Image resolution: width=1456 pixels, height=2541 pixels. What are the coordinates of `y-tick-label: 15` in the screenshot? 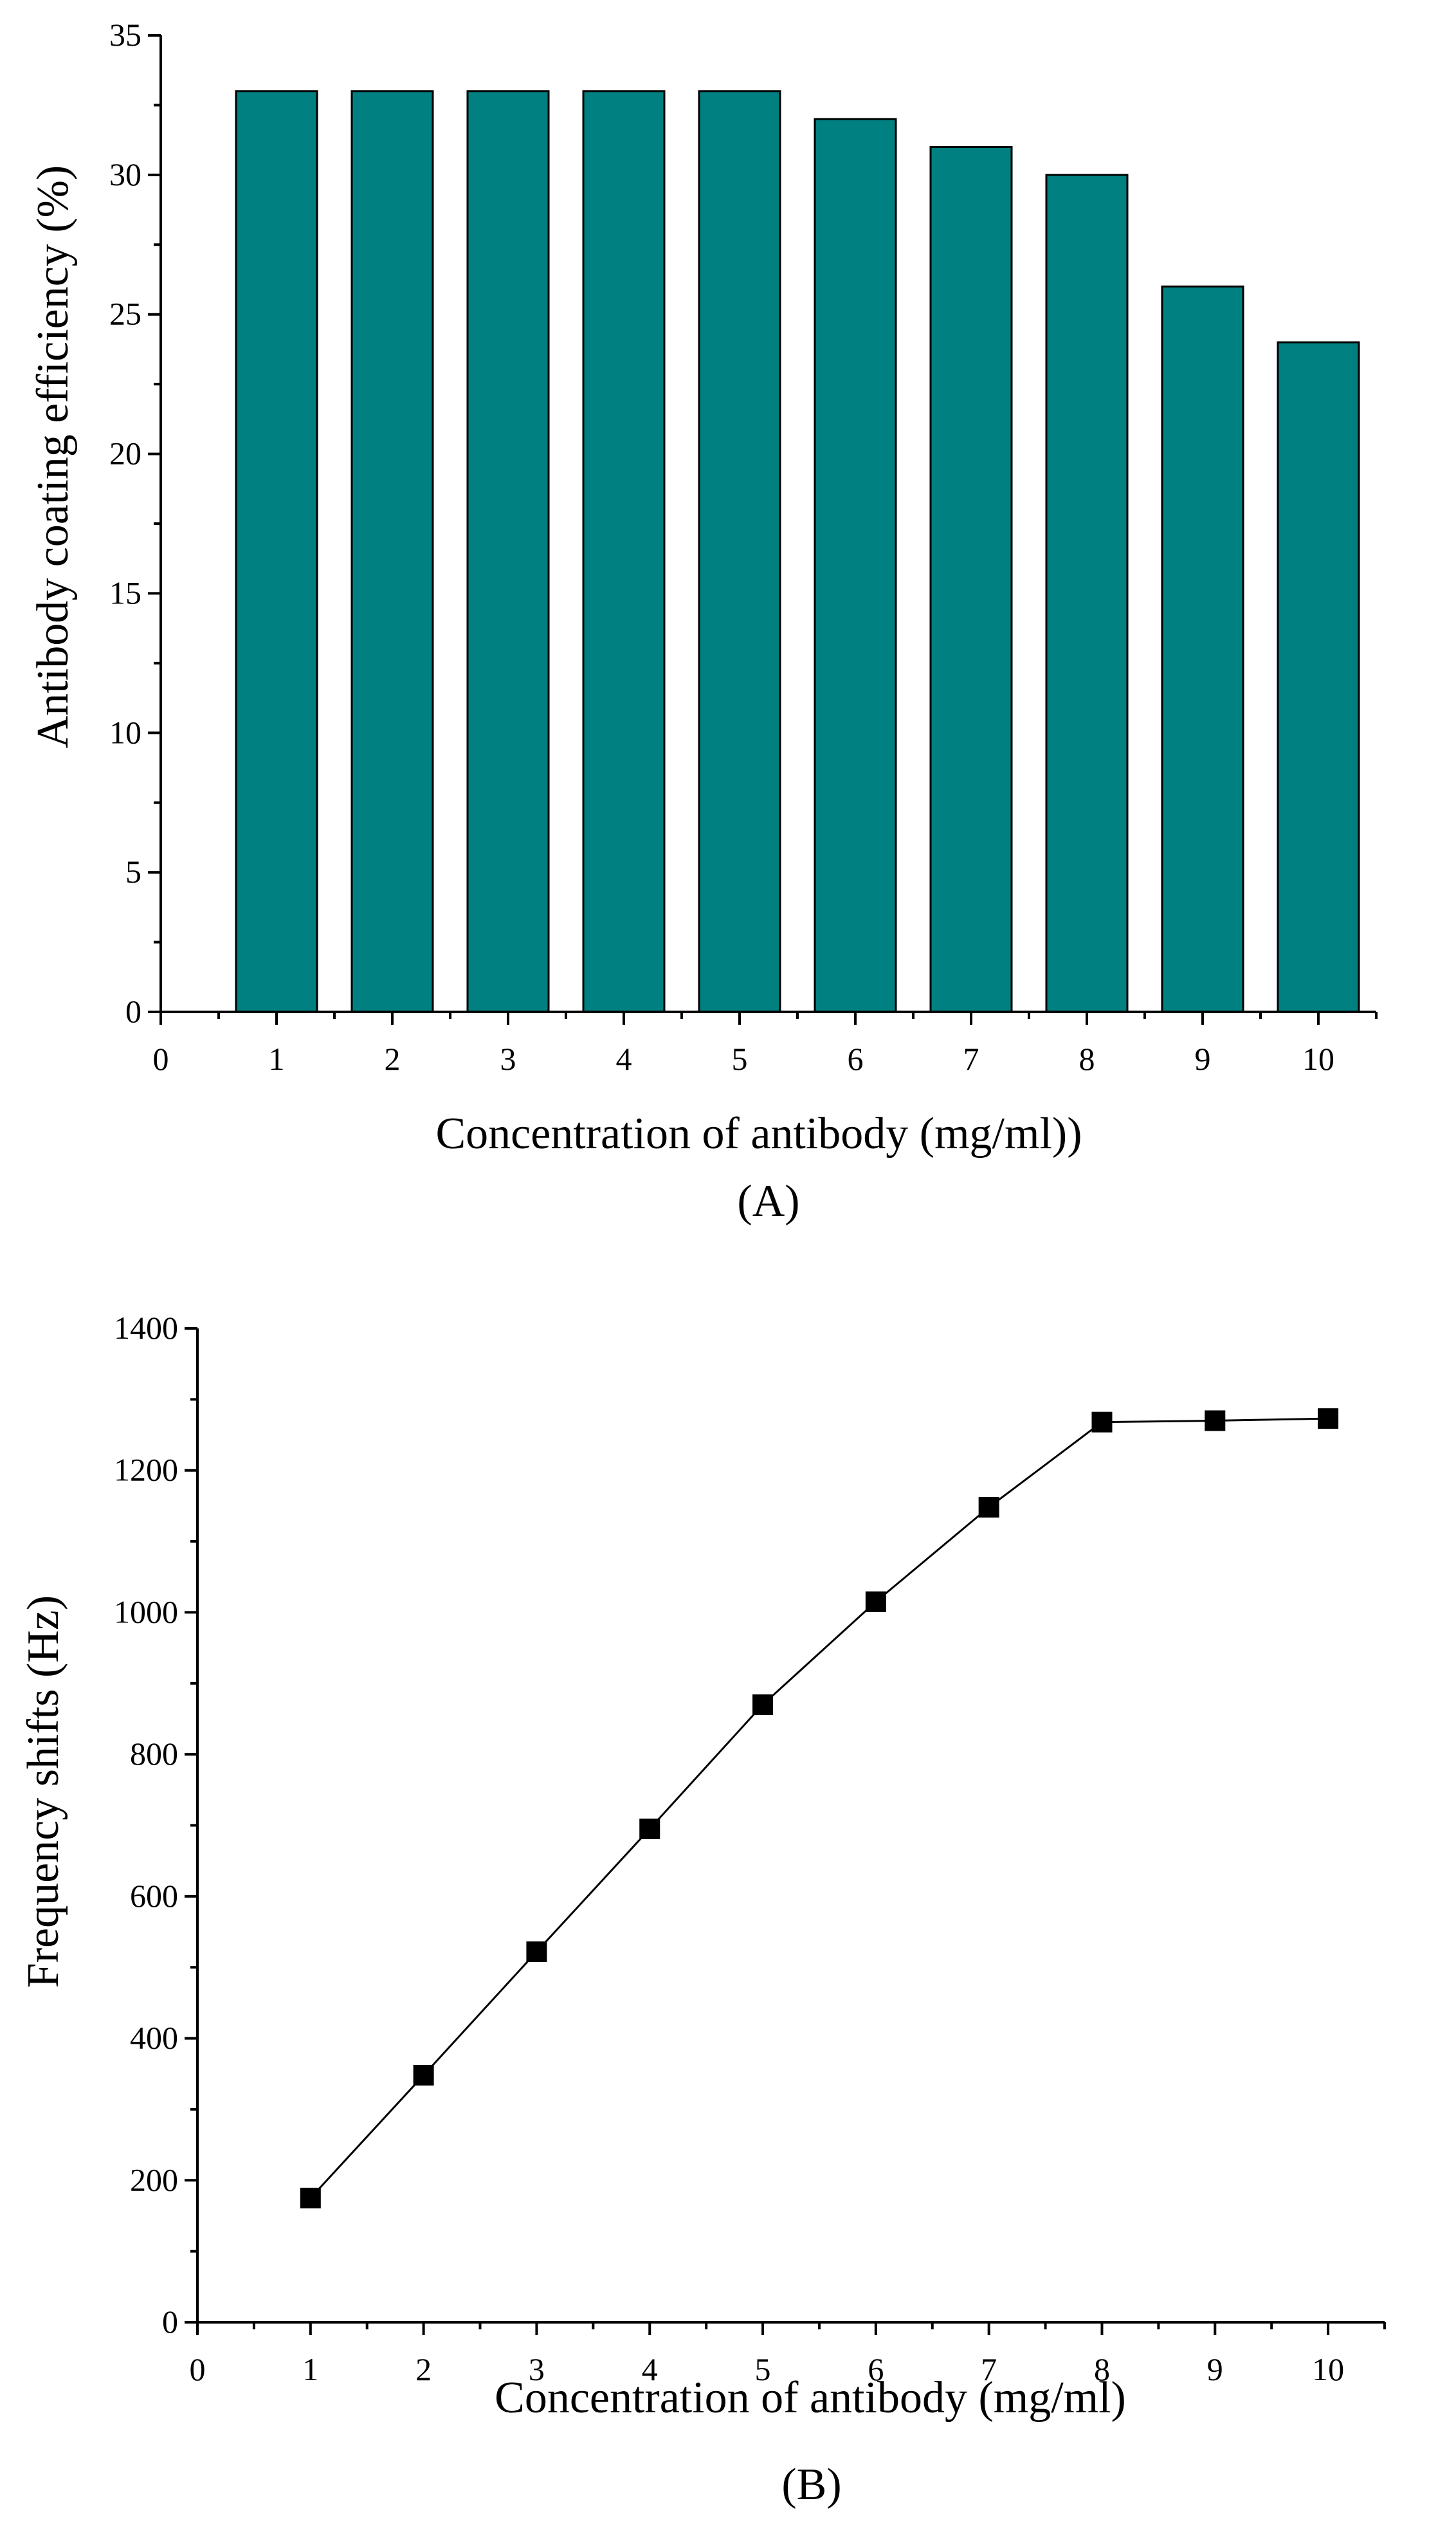 It's located at (125, 592).